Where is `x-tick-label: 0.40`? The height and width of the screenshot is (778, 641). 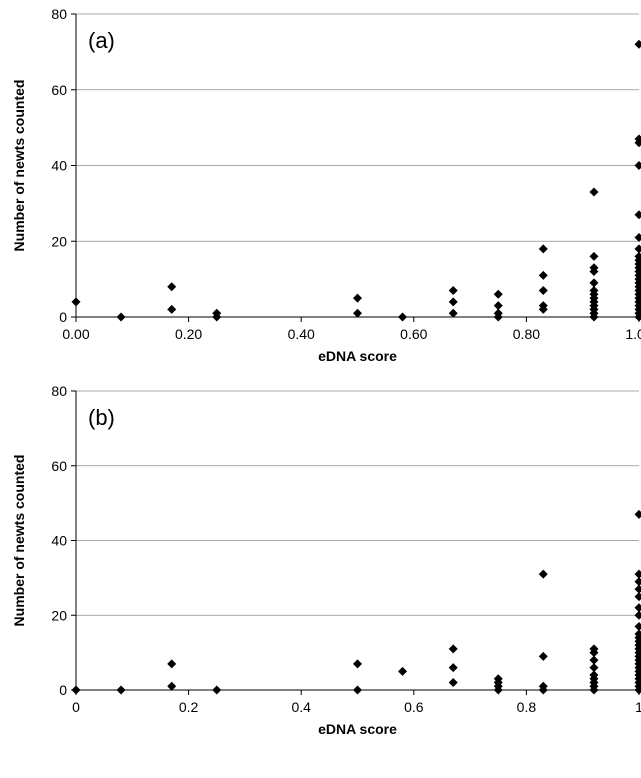
x-tick-label: 0.40 is located at coordinates (301, 334).